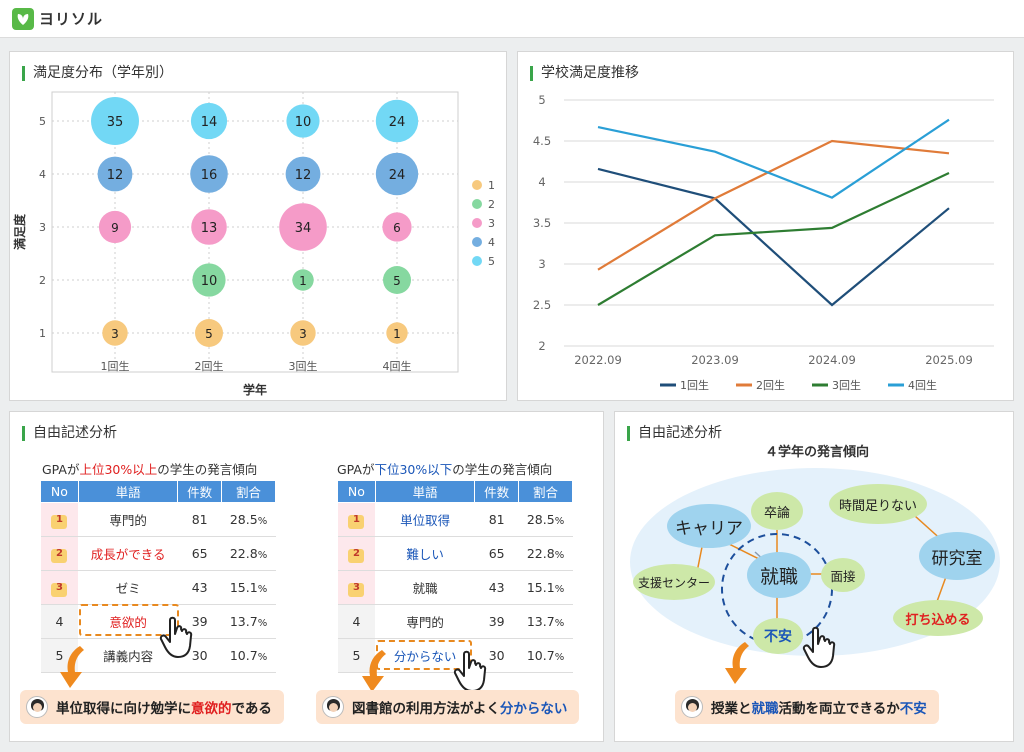 The height and width of the screenshot is (752, 1024). I want to click on table-row: 4 意欲的 39 13.7%, so click(158, 621).